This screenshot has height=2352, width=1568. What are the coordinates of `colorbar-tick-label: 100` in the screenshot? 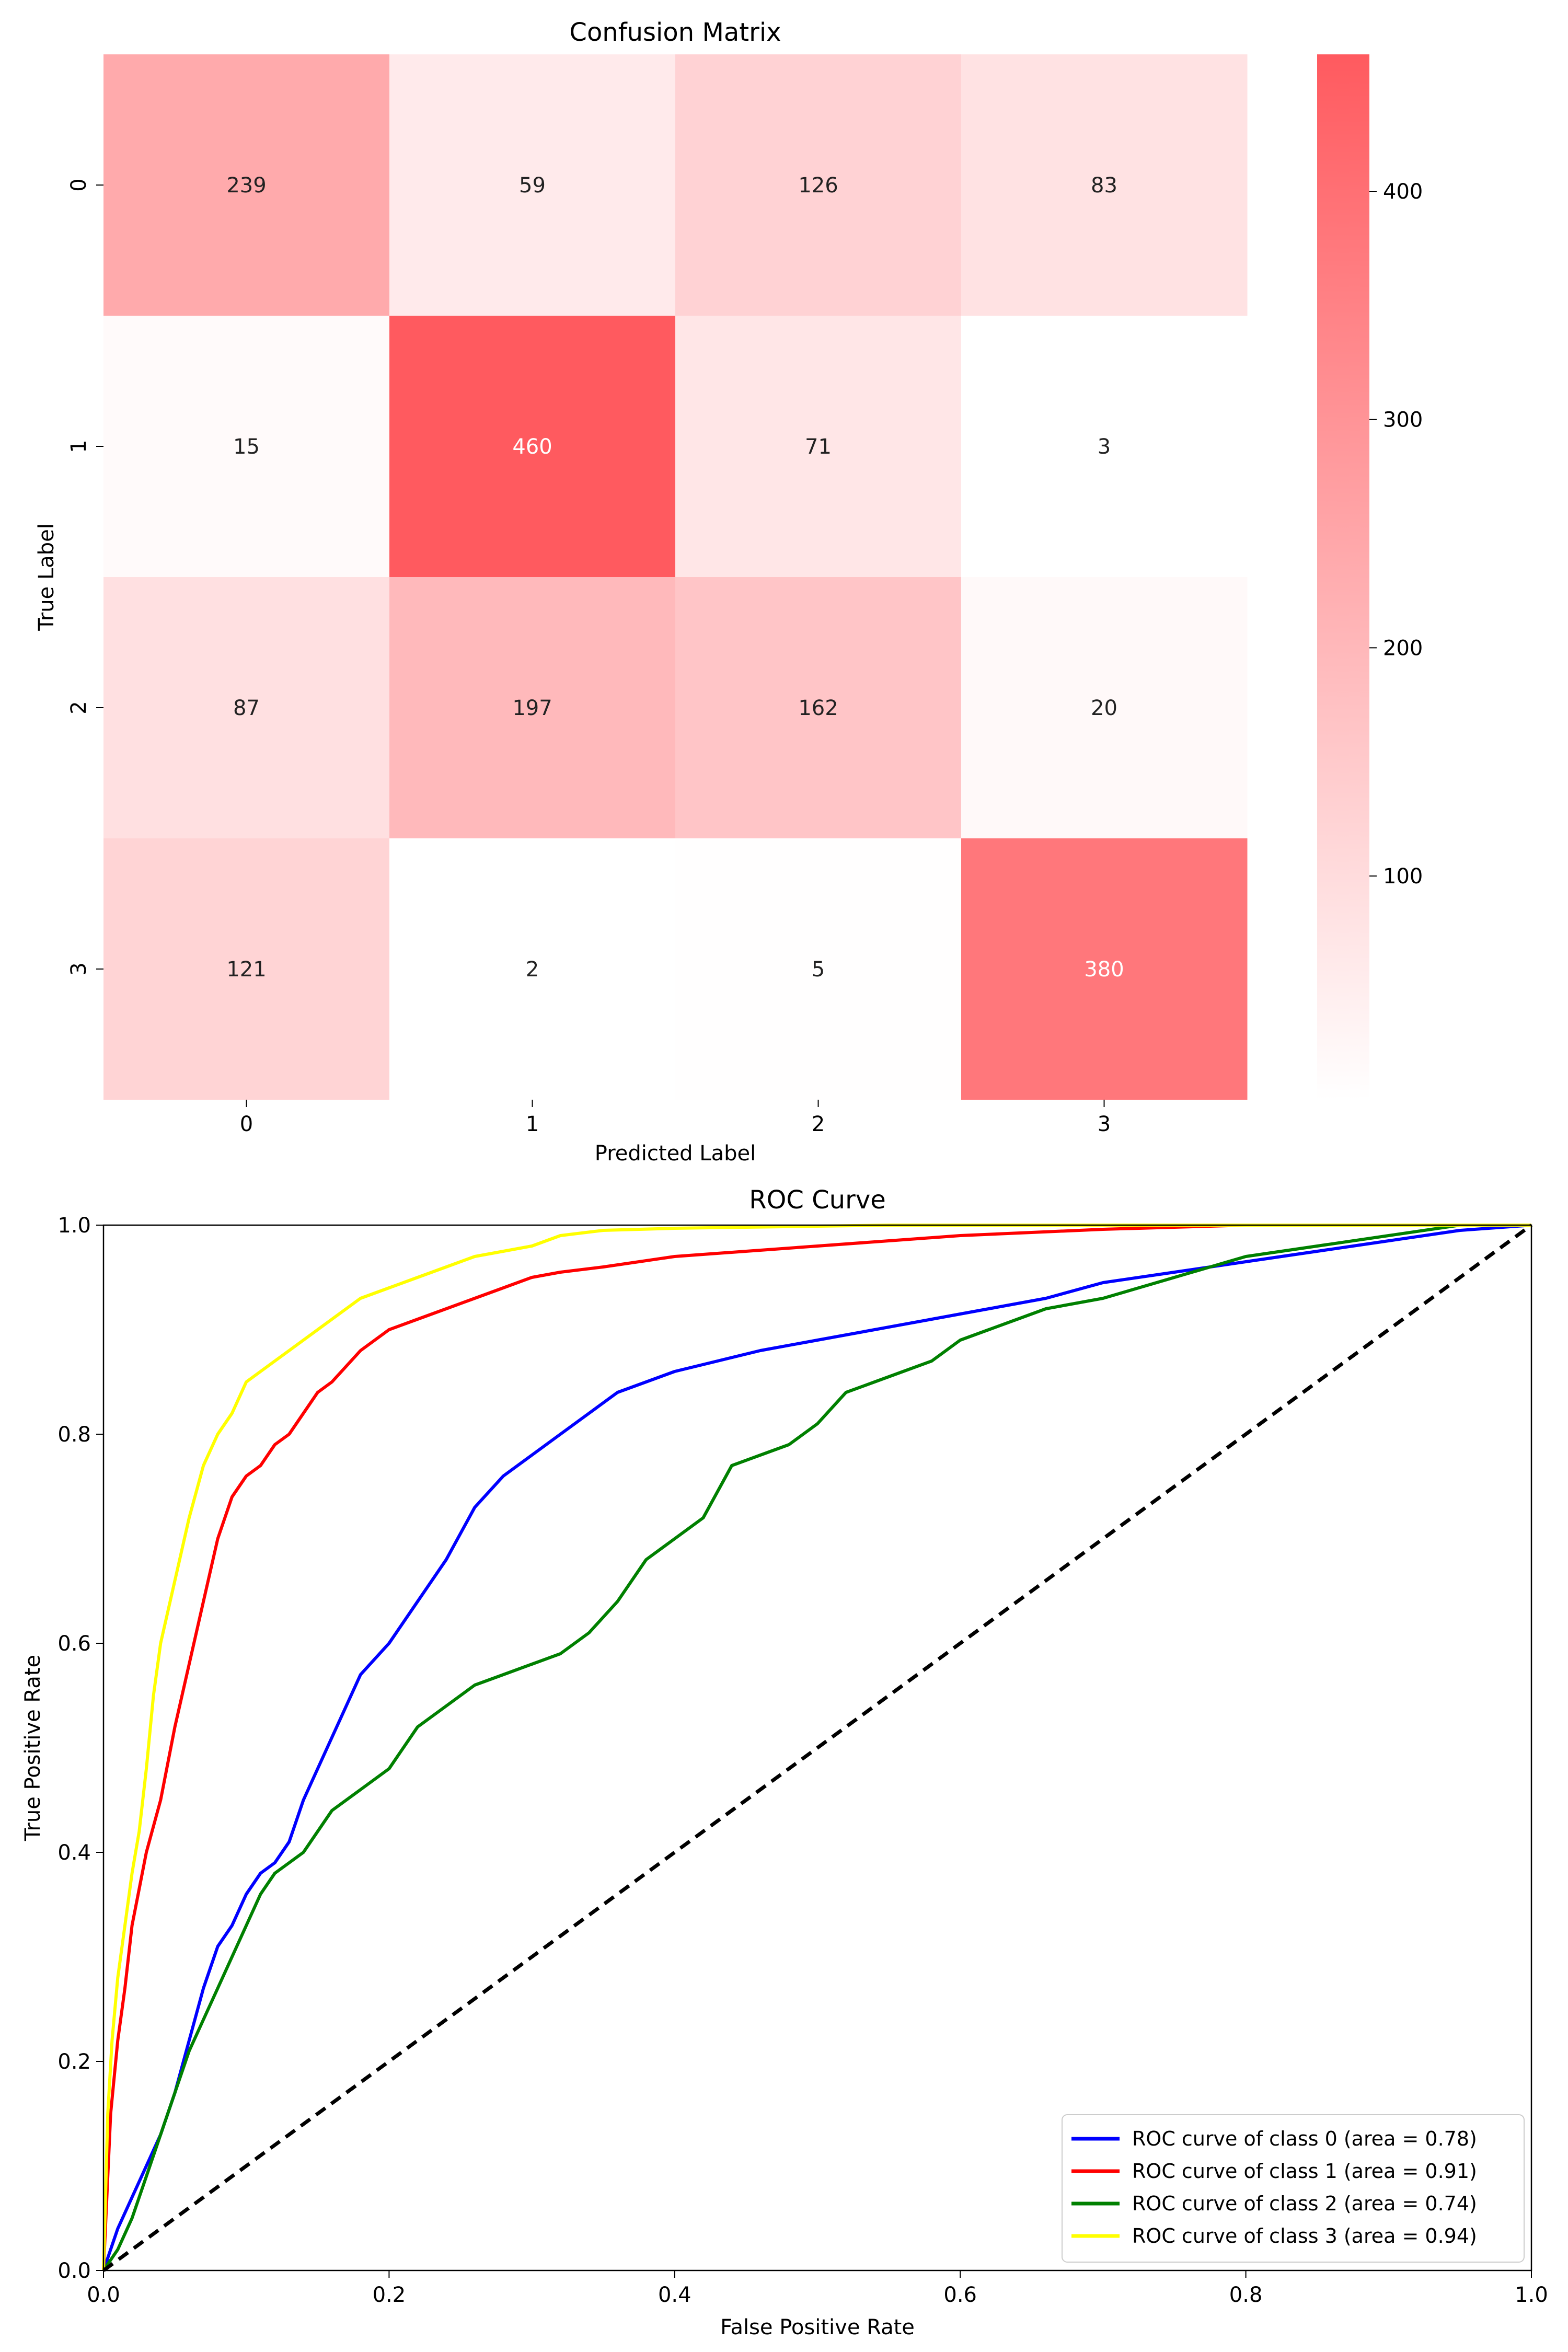 It's located at (1403, 876).